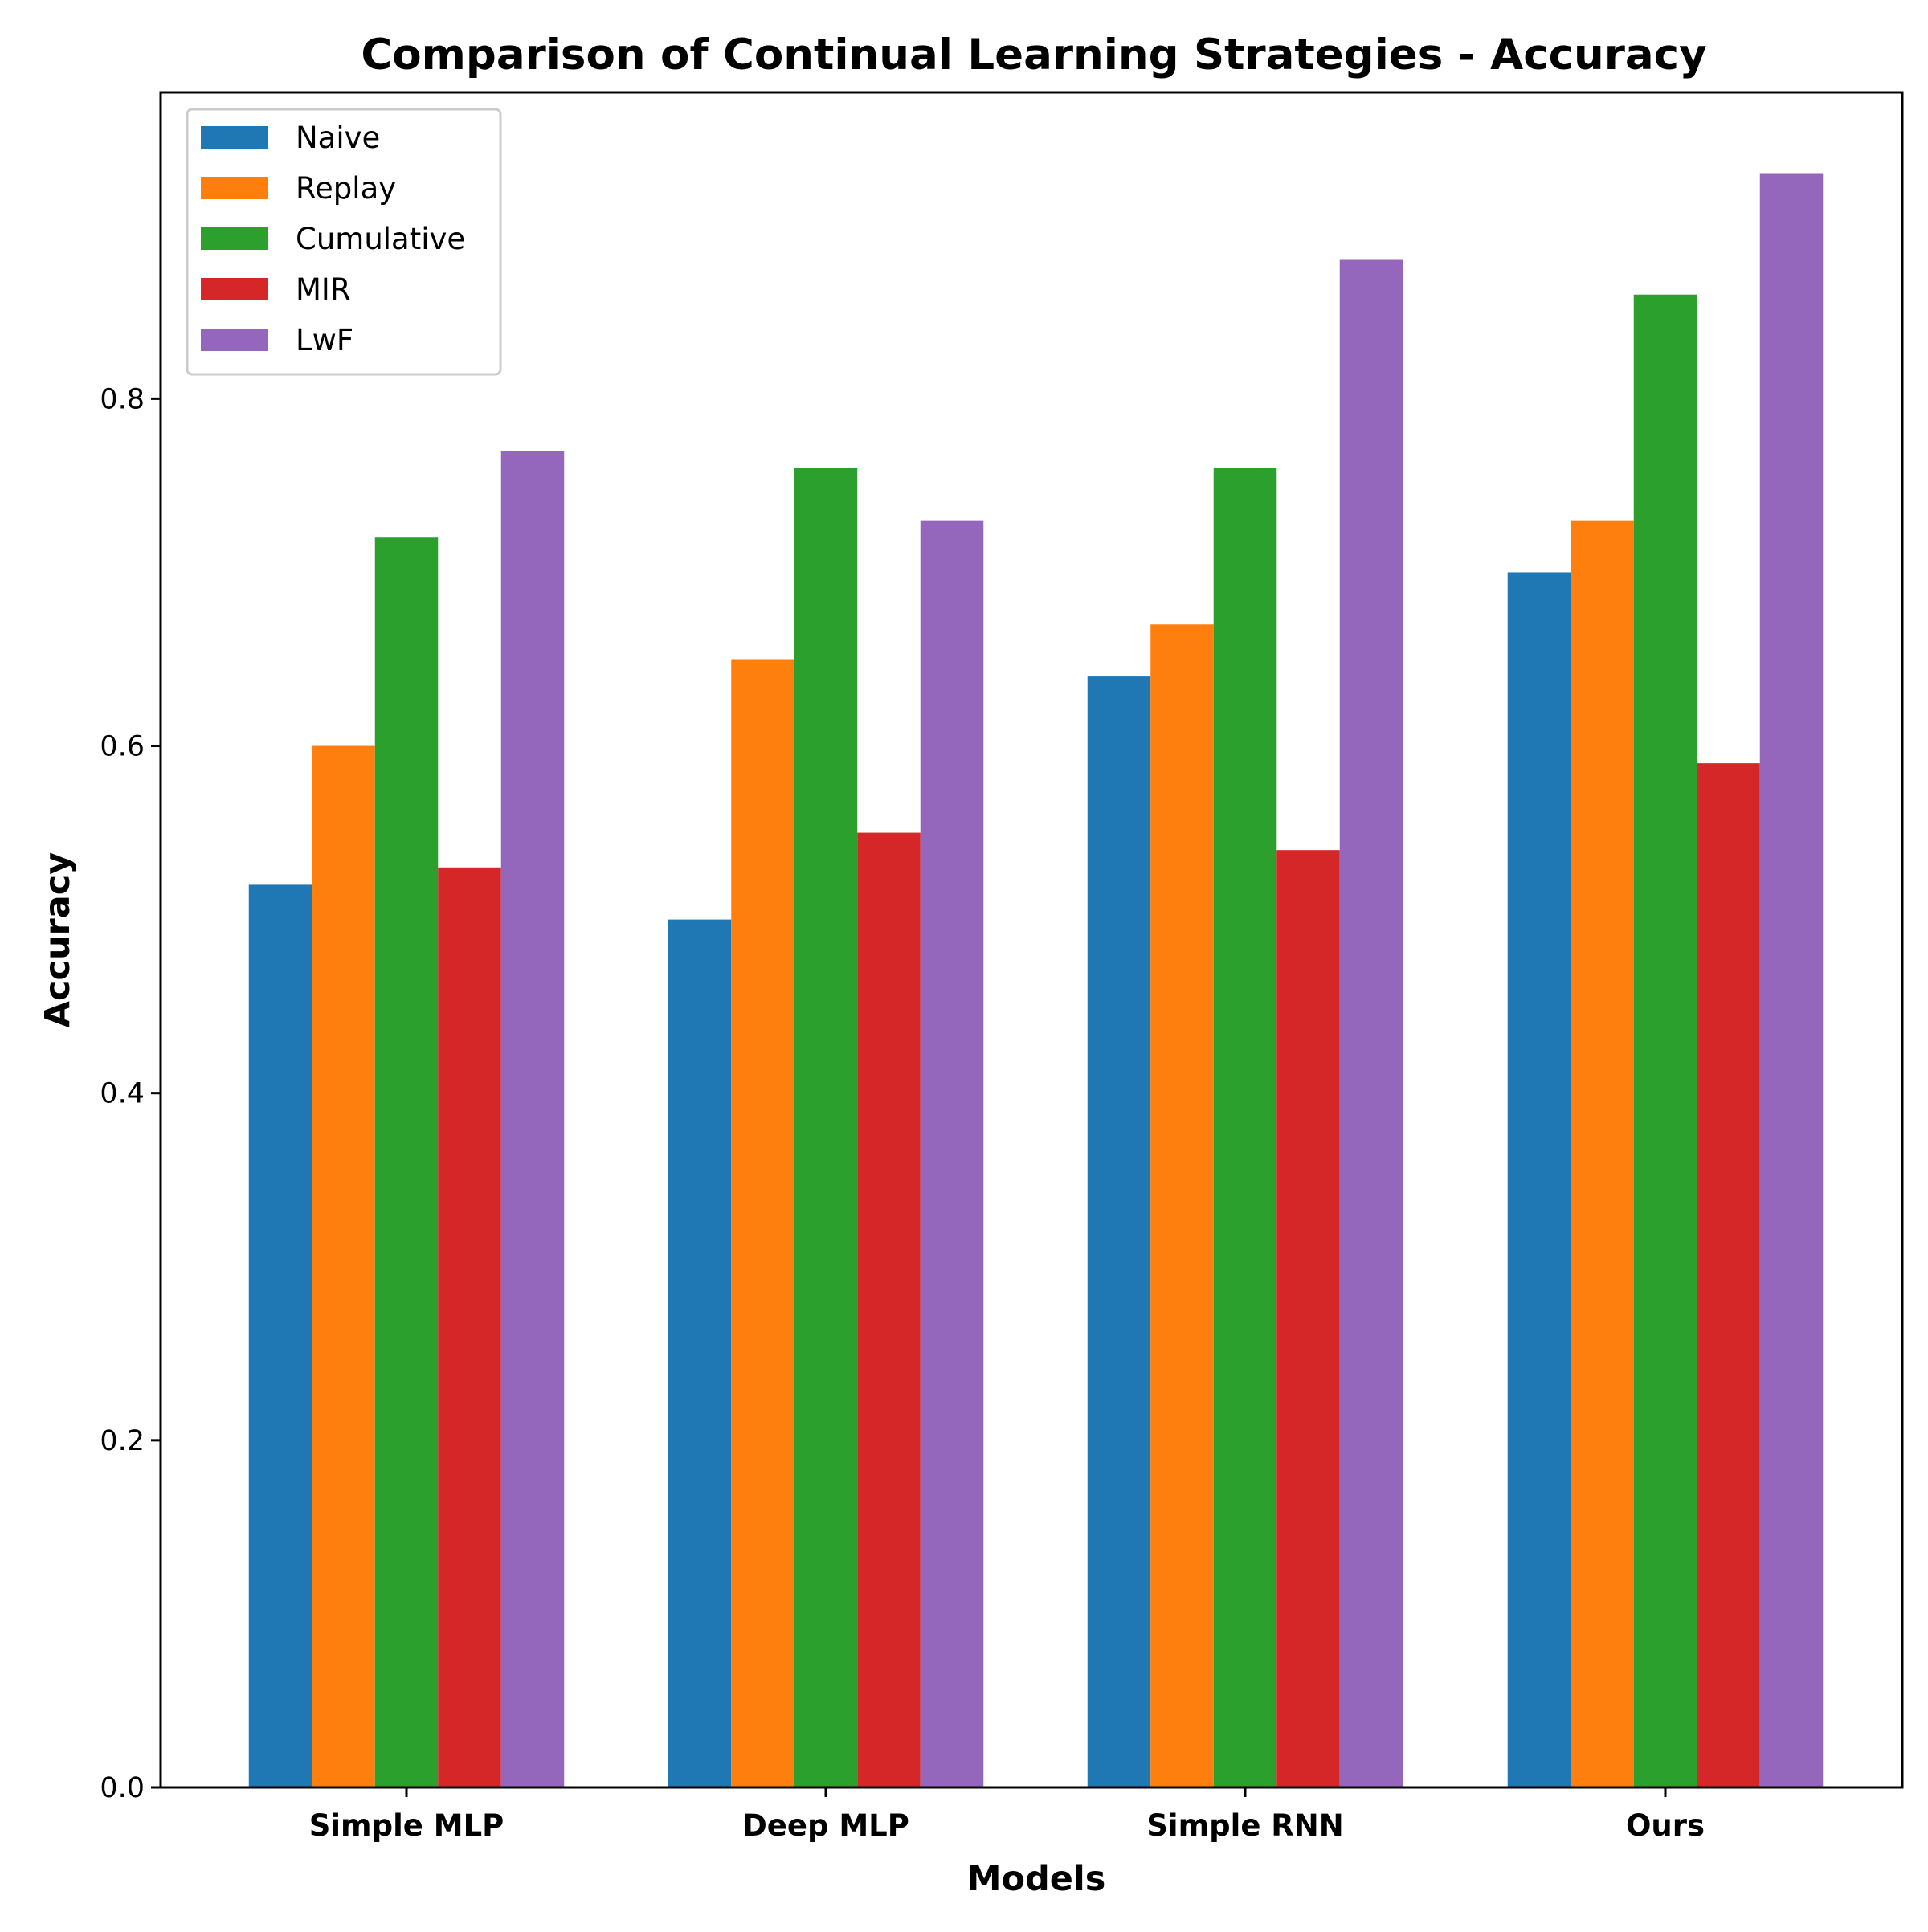 The height and width of the screenshot is (1932, 1928). What do you see at coordinates (406, 1162) in the screenshot?
I see `bar-cumulative-simple-mlp` at bounding box center [406, 1162].